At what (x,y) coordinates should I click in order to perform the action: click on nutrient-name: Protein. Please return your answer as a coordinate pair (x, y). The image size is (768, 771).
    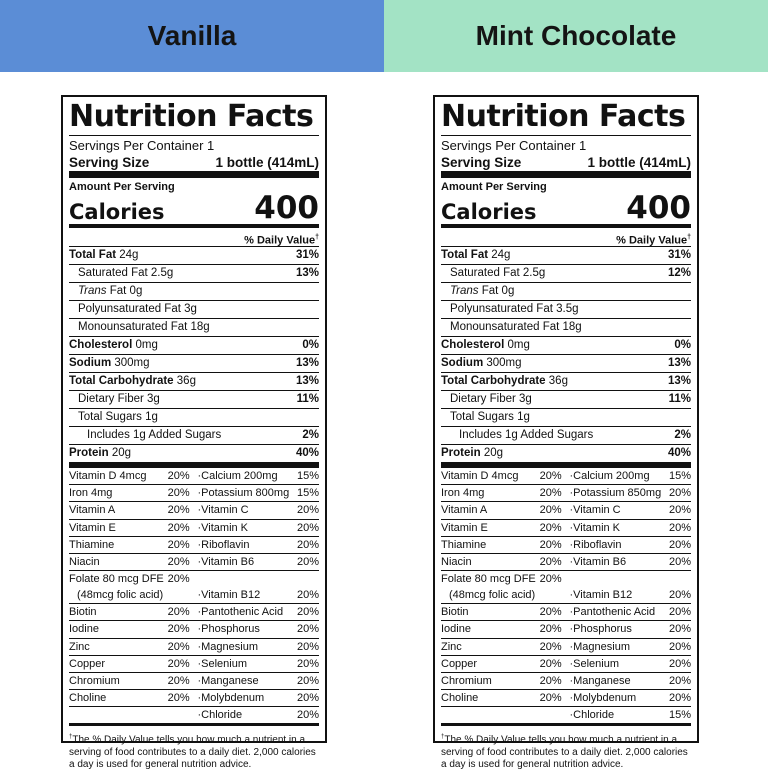
    Looking at the image, I should click on (461, 453).